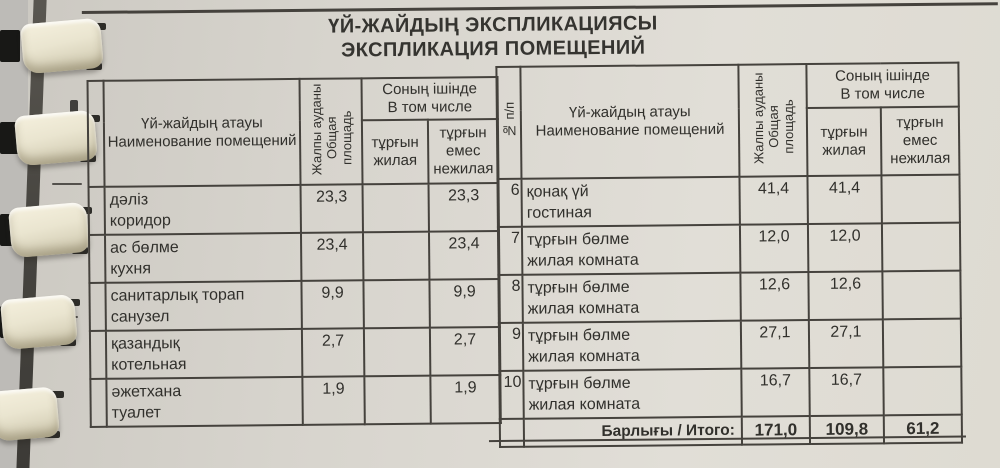 Image resolution: width=1000 pixels, height=468 pixels. I want to click on table-row: ас бөлме кухня 23,4 23,4, so click(294, 257).